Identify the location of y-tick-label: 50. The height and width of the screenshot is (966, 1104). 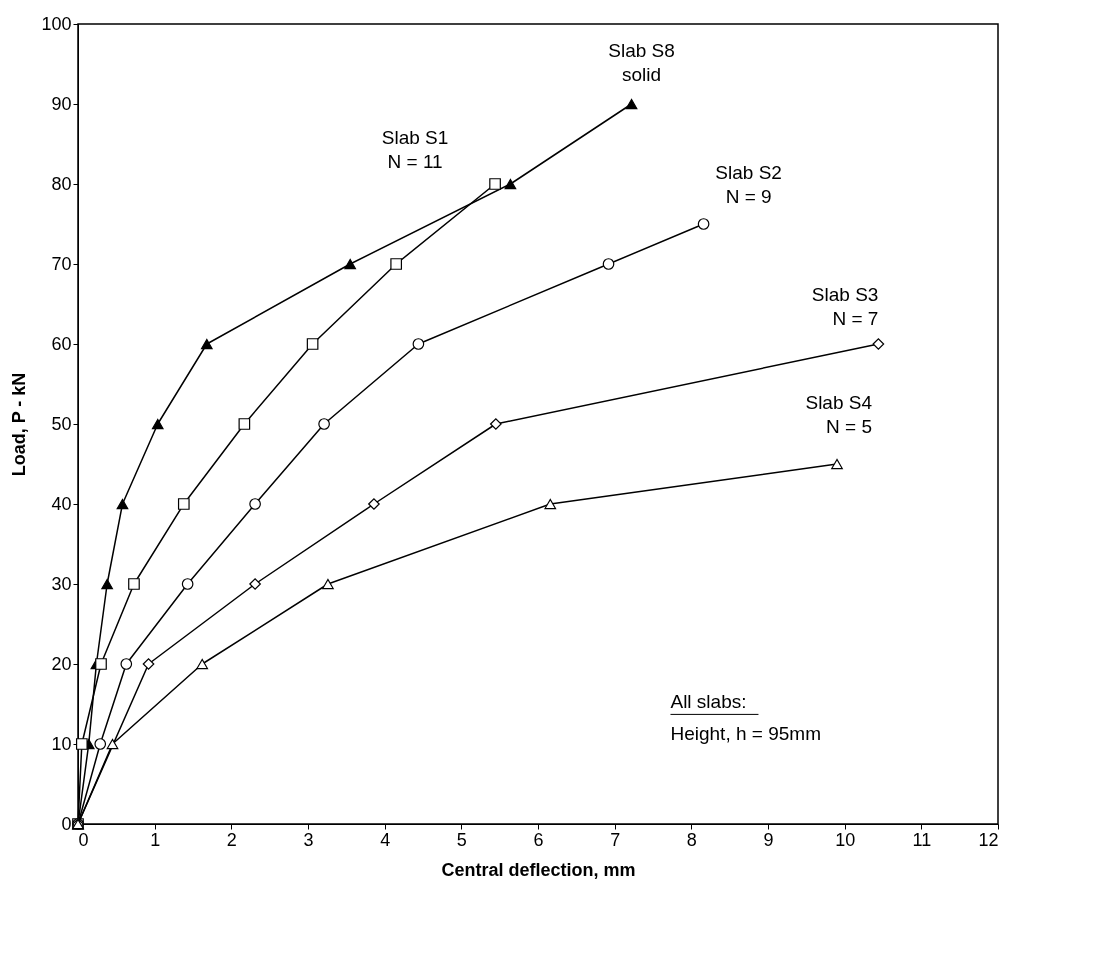
(61, 423).